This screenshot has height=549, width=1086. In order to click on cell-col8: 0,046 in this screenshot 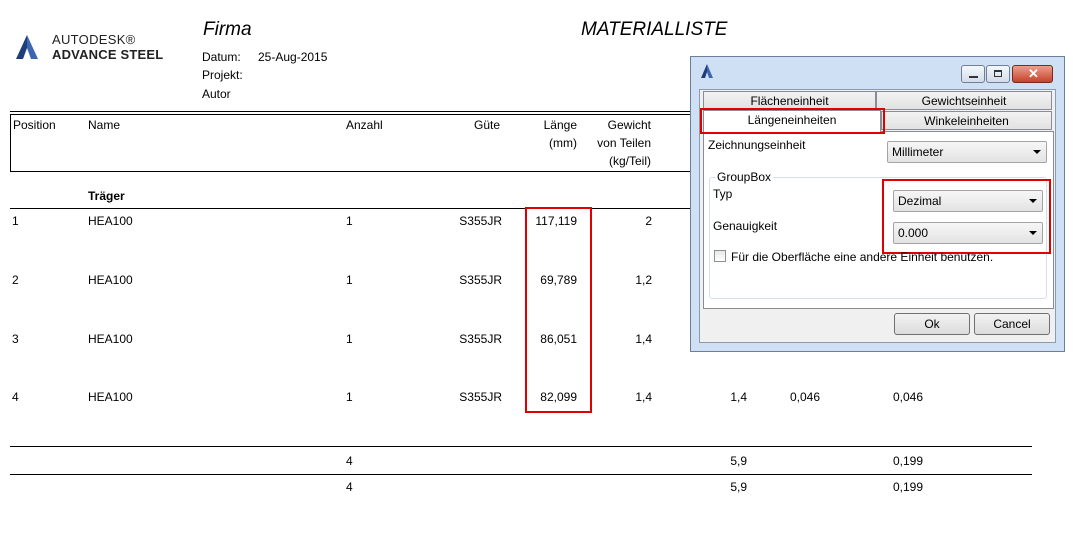, I will do `click(805, 397)`.